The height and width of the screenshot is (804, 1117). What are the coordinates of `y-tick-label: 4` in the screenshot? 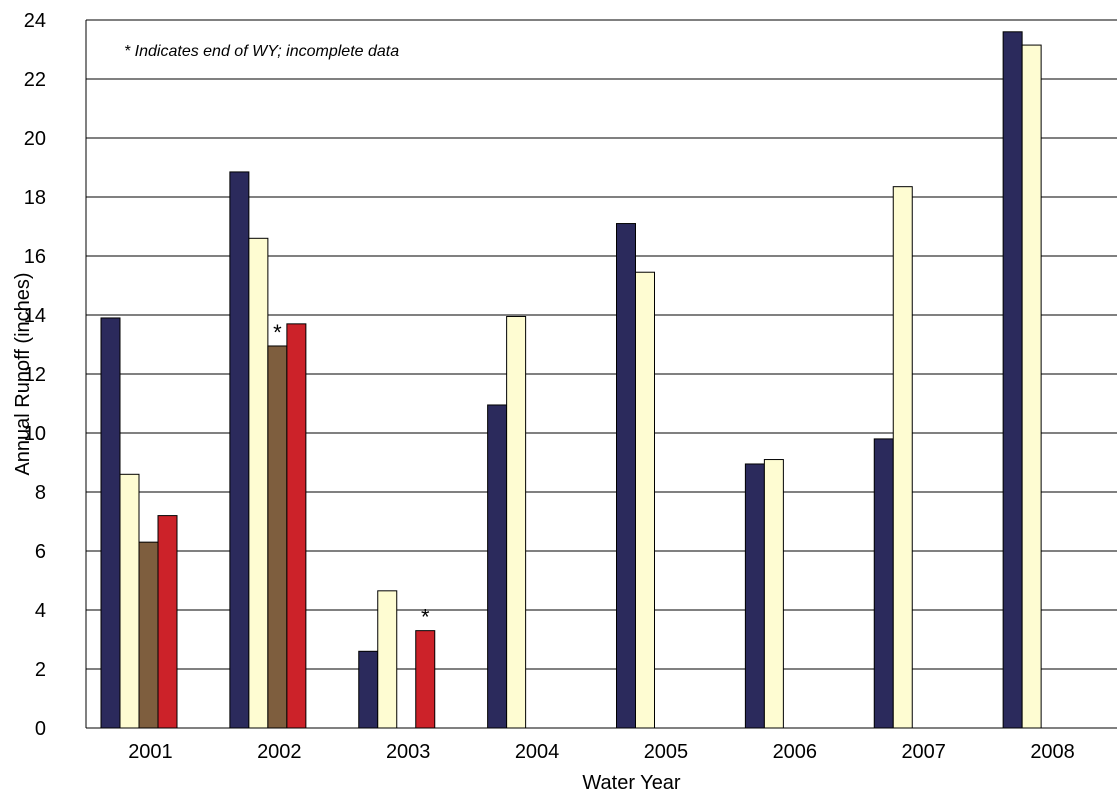 It's located at (40, 611).